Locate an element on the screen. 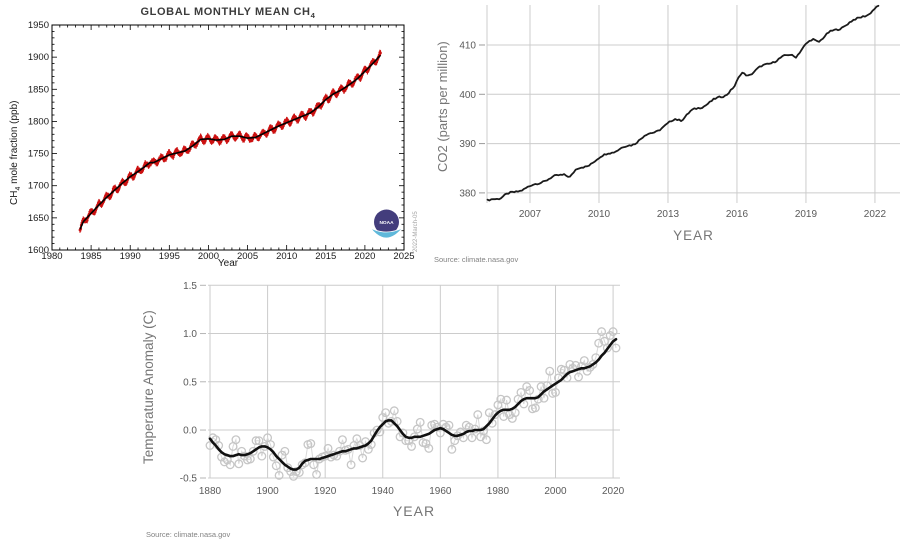 The width and height of the screenshot is (905, 553). svg-text: 1920 is located at coordinates (325, 491).